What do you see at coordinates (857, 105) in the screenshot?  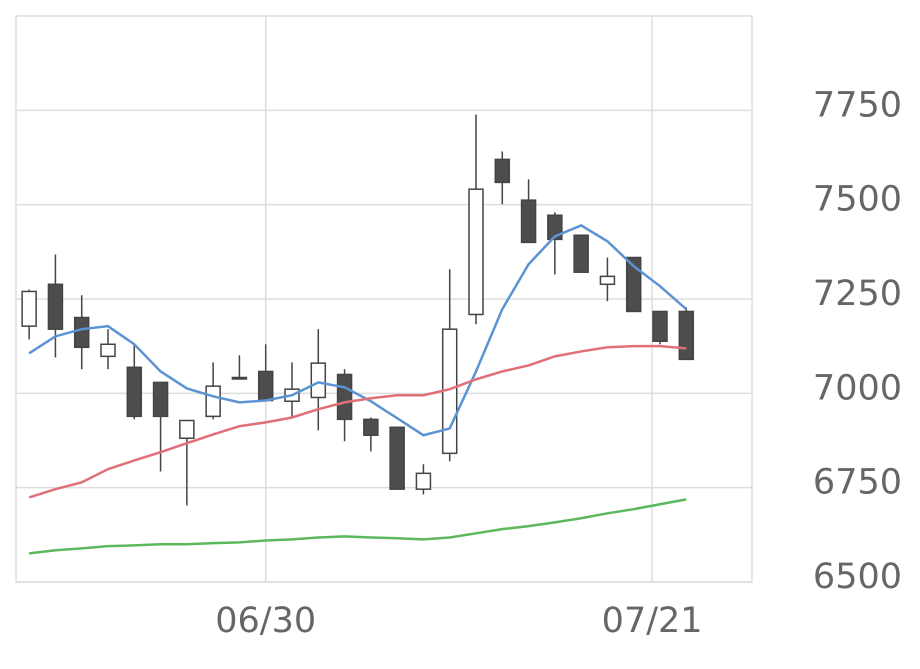 I see `y-tick-label: 7750` at bounding box center [857, 105].